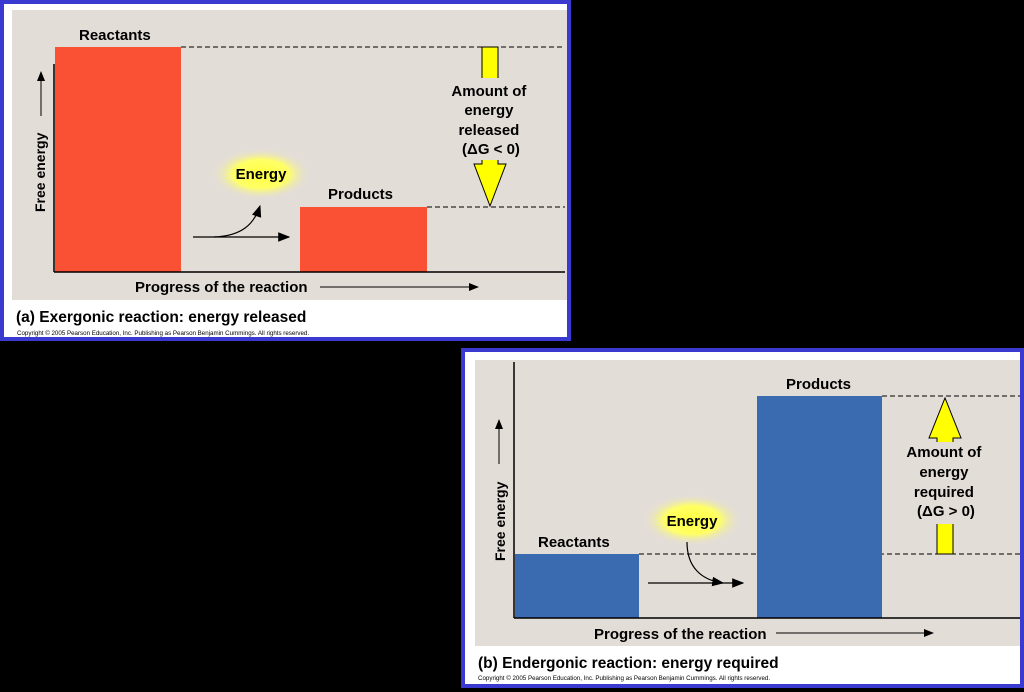 The height and width of the screenshot is (692, 1024). Describe the element at coordinates (705, 564) in the screenshot. I see `energy-input-arrow-icon` at that location.